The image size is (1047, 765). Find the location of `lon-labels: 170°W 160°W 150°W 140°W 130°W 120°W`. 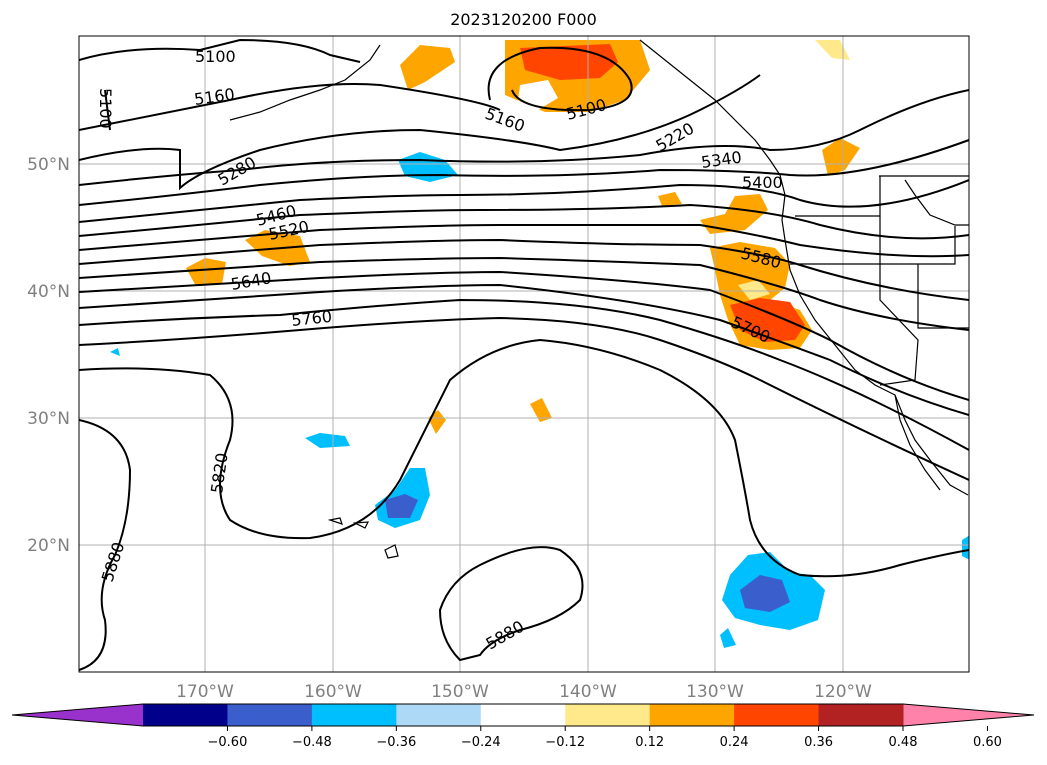

lon-labels: 170°W 160°W 150°W 140°W 130°W 120°W is located at coordinates (524, 692).